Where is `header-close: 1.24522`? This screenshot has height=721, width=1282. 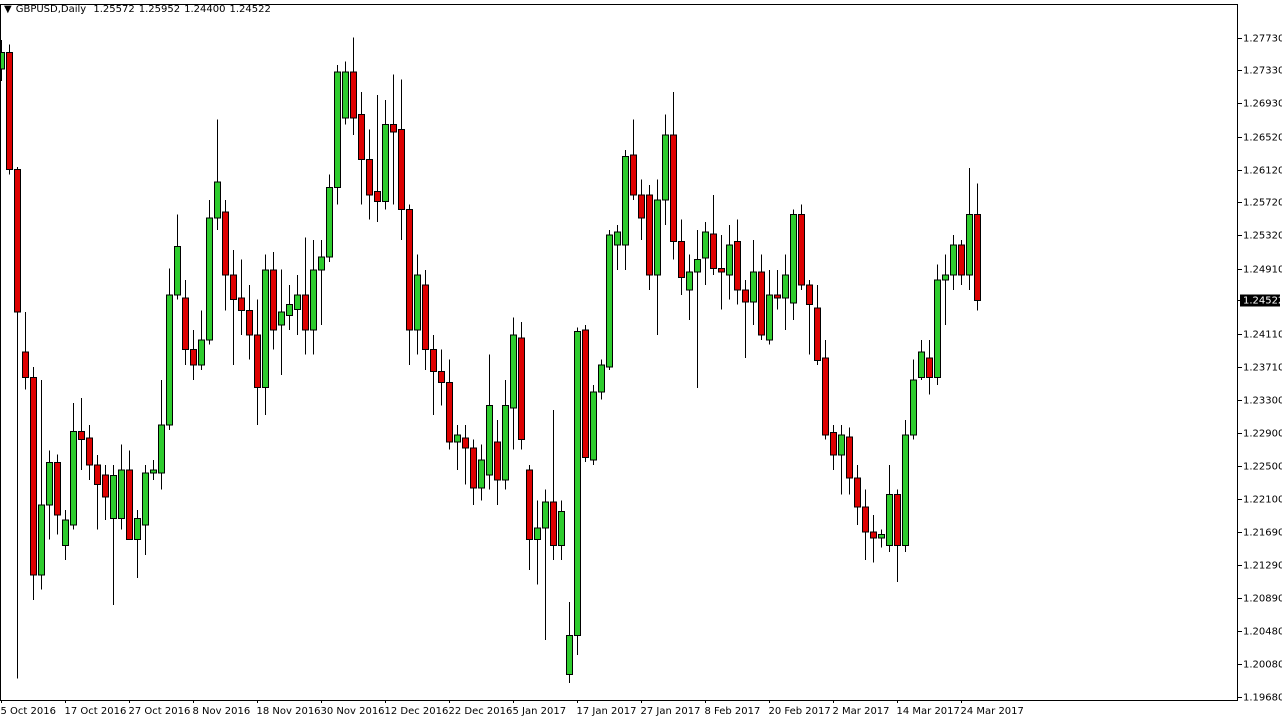
header-close: 1.24522 is located at coordinates (250, 9).